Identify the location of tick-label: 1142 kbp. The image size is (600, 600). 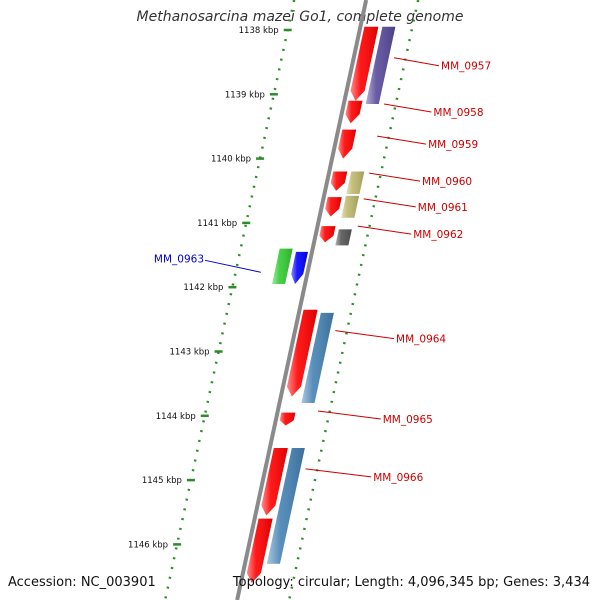
(203, 288).